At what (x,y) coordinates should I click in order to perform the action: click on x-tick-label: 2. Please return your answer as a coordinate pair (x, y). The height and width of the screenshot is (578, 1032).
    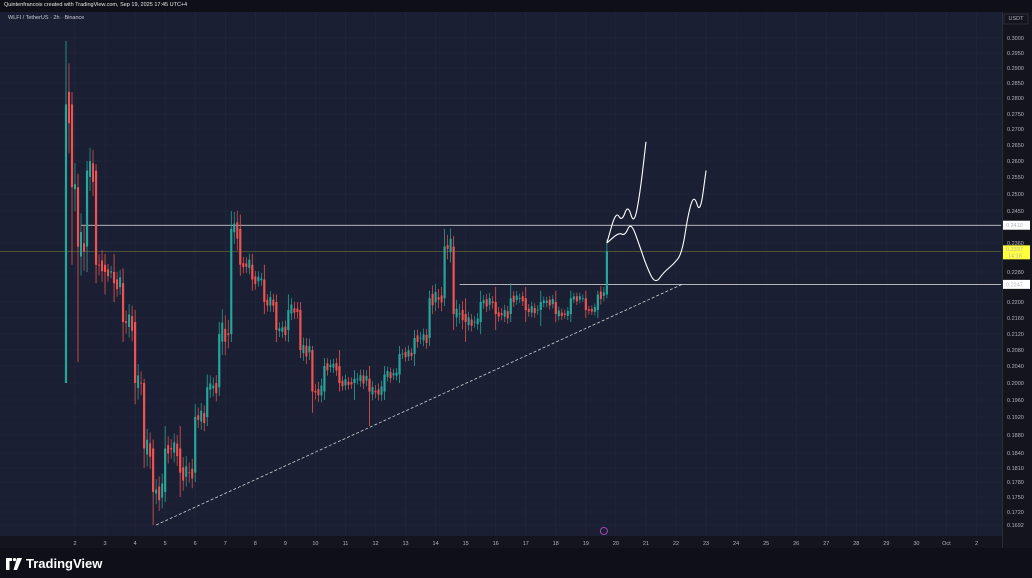
    Looking at the image, I should click on (74, 544).